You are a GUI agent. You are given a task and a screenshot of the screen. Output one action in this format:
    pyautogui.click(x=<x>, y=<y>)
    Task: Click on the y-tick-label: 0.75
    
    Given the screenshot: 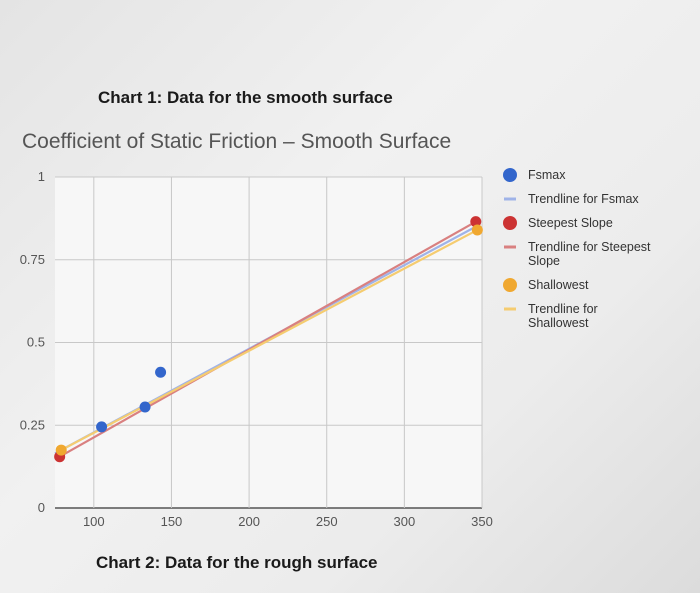 What is the action you would take?
    pyautogui.click(x=32, y=259)
    